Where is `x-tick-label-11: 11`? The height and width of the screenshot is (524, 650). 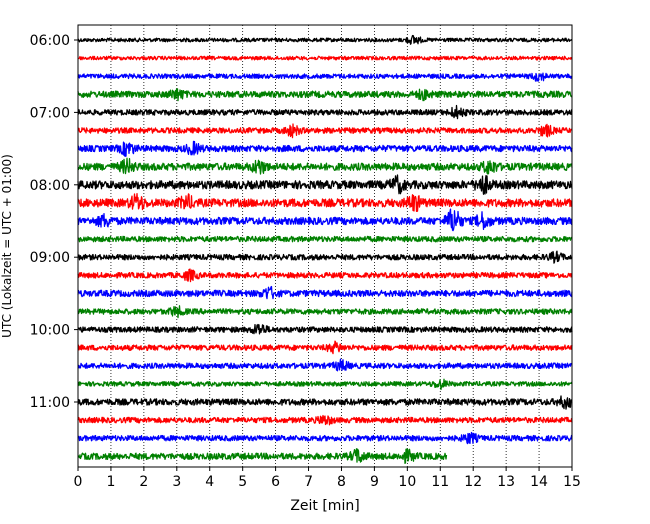 x-tick-label-11: 11 is located at coordinates (440, 482).